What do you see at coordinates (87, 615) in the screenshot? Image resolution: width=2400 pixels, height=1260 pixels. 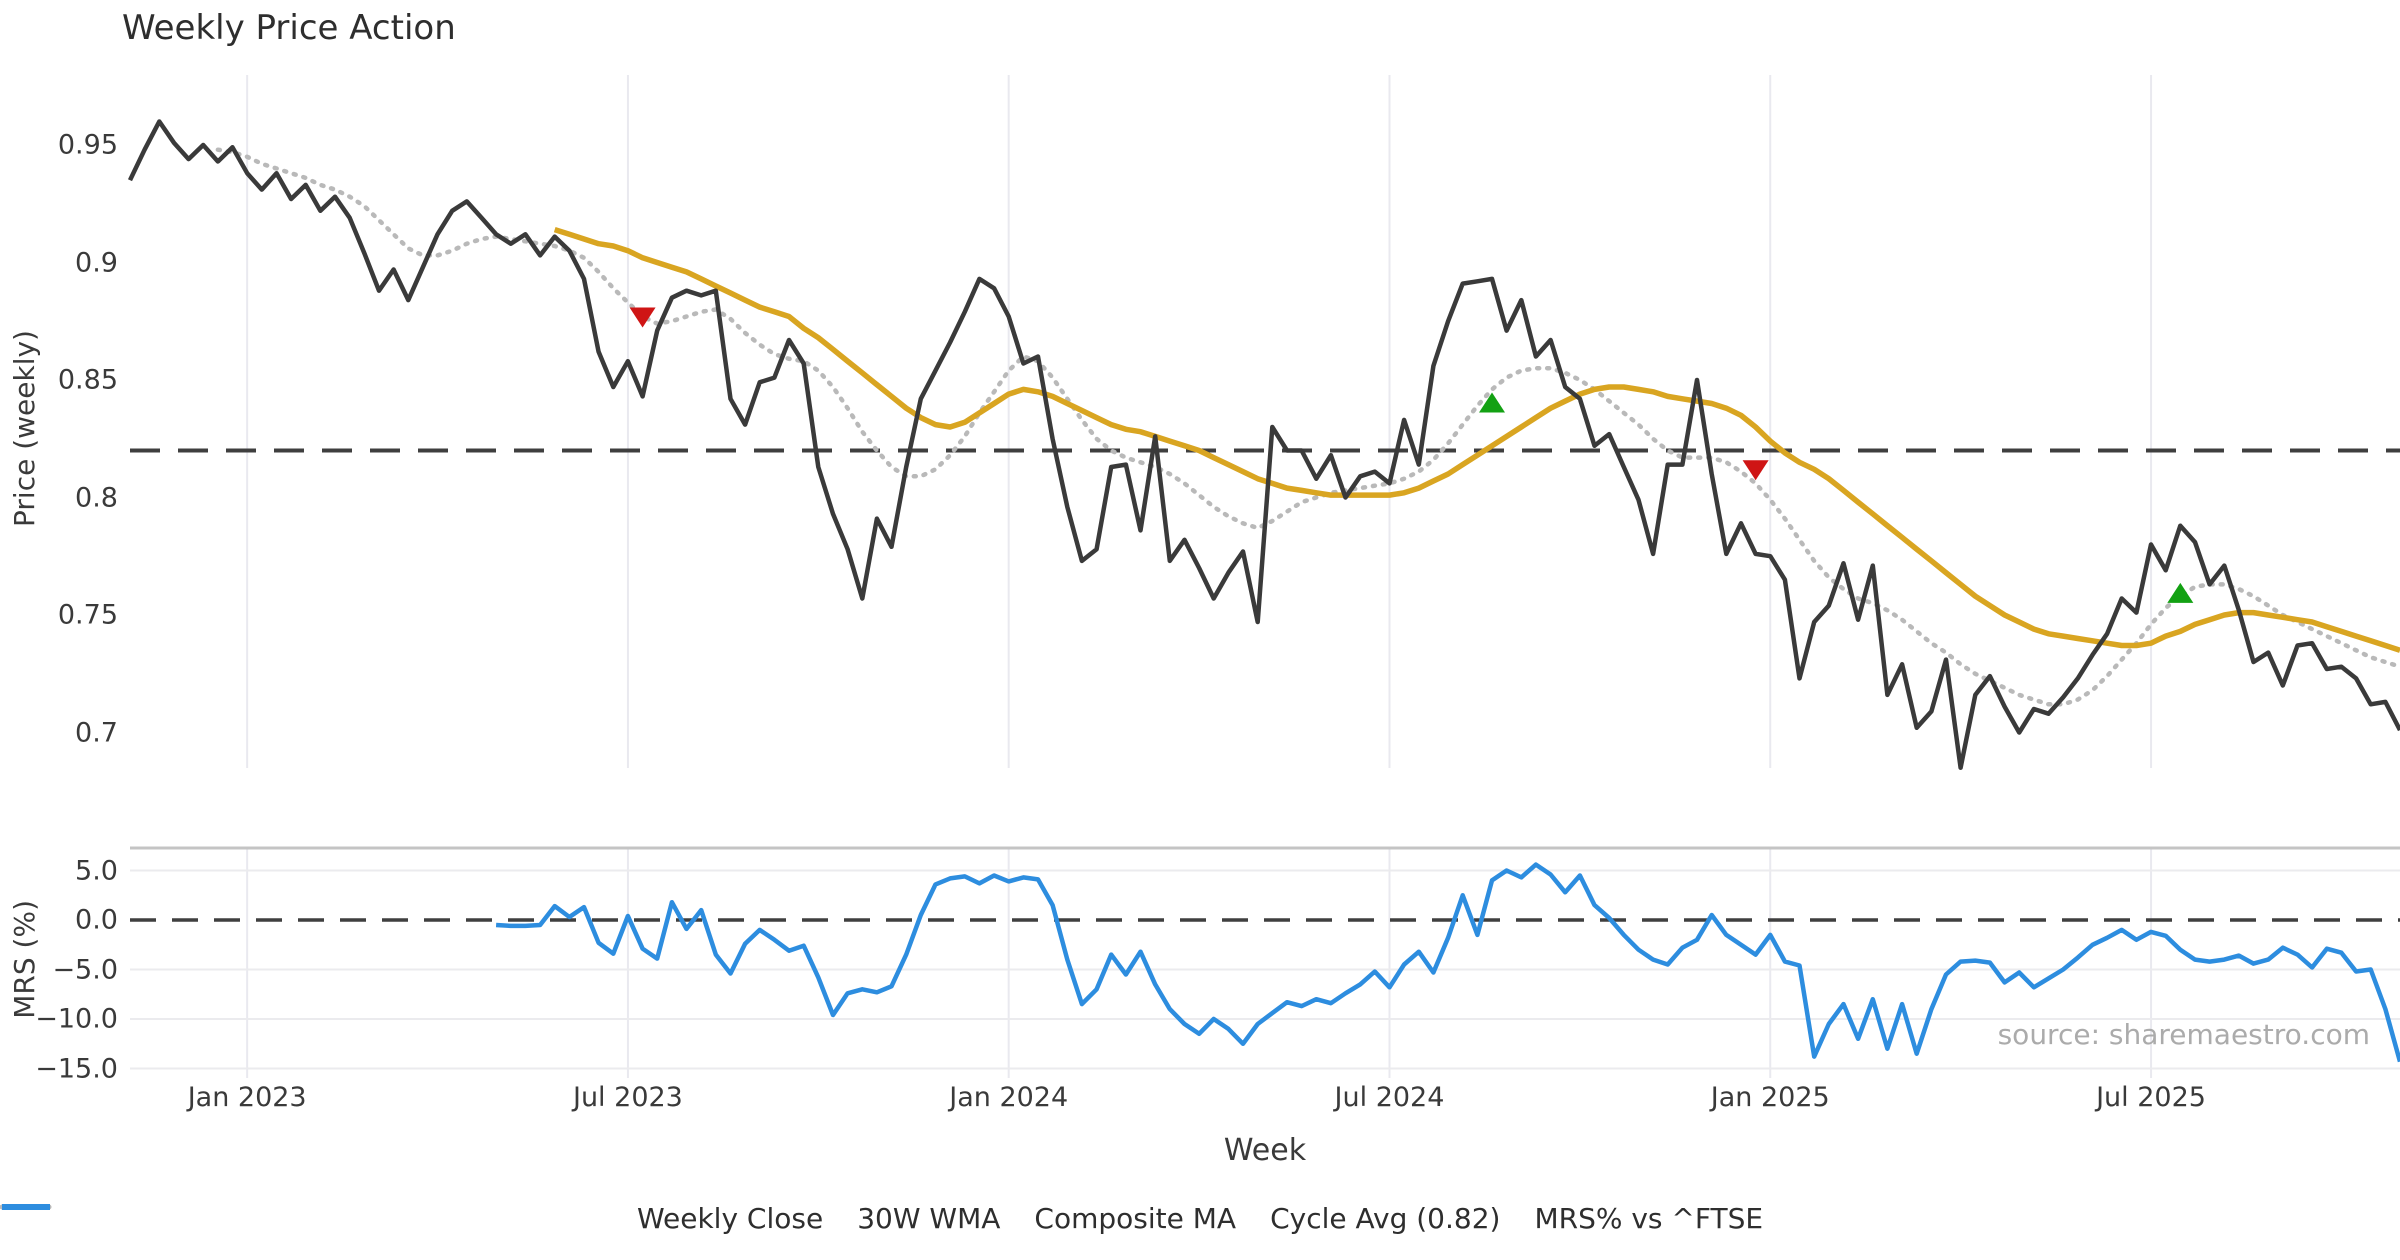 I see `price-tick-label: 0.75` at bounding box center [87, 615].